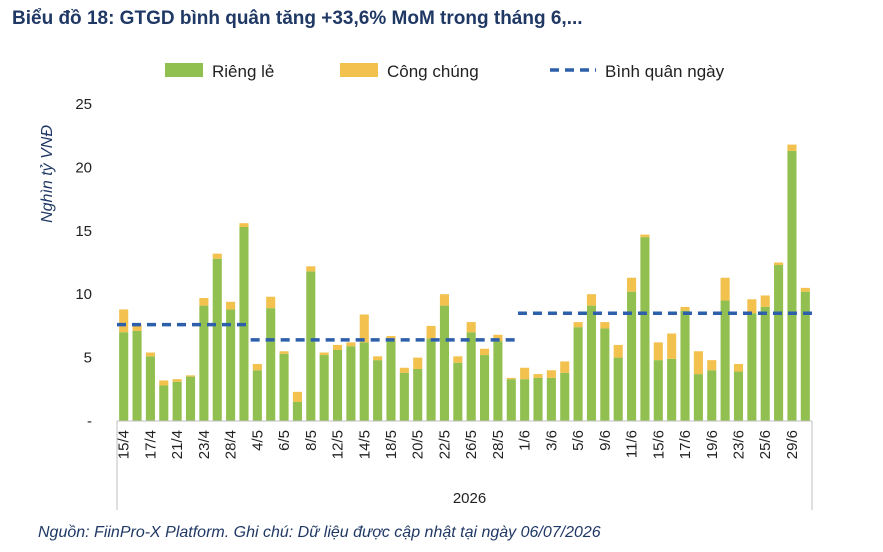  Describe the element at coordinates (391, 444) in the screenshot. I see `x-tick-label: 18/5` at that location.